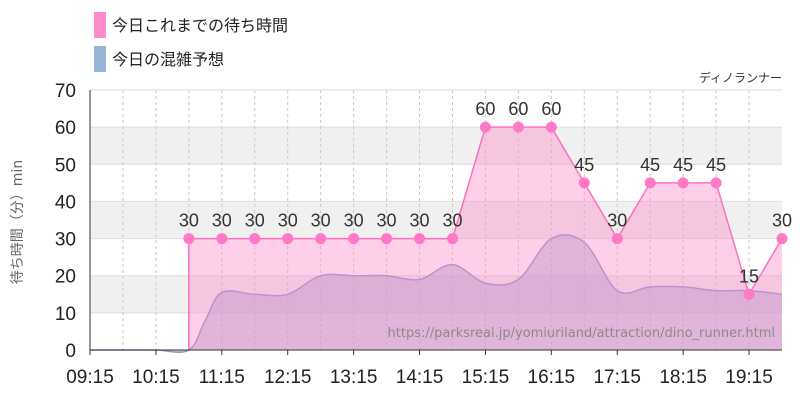 The width and height of the screenshot is (800, 400). I want to click on x-tick-label: 10:15, so click(156, 377).